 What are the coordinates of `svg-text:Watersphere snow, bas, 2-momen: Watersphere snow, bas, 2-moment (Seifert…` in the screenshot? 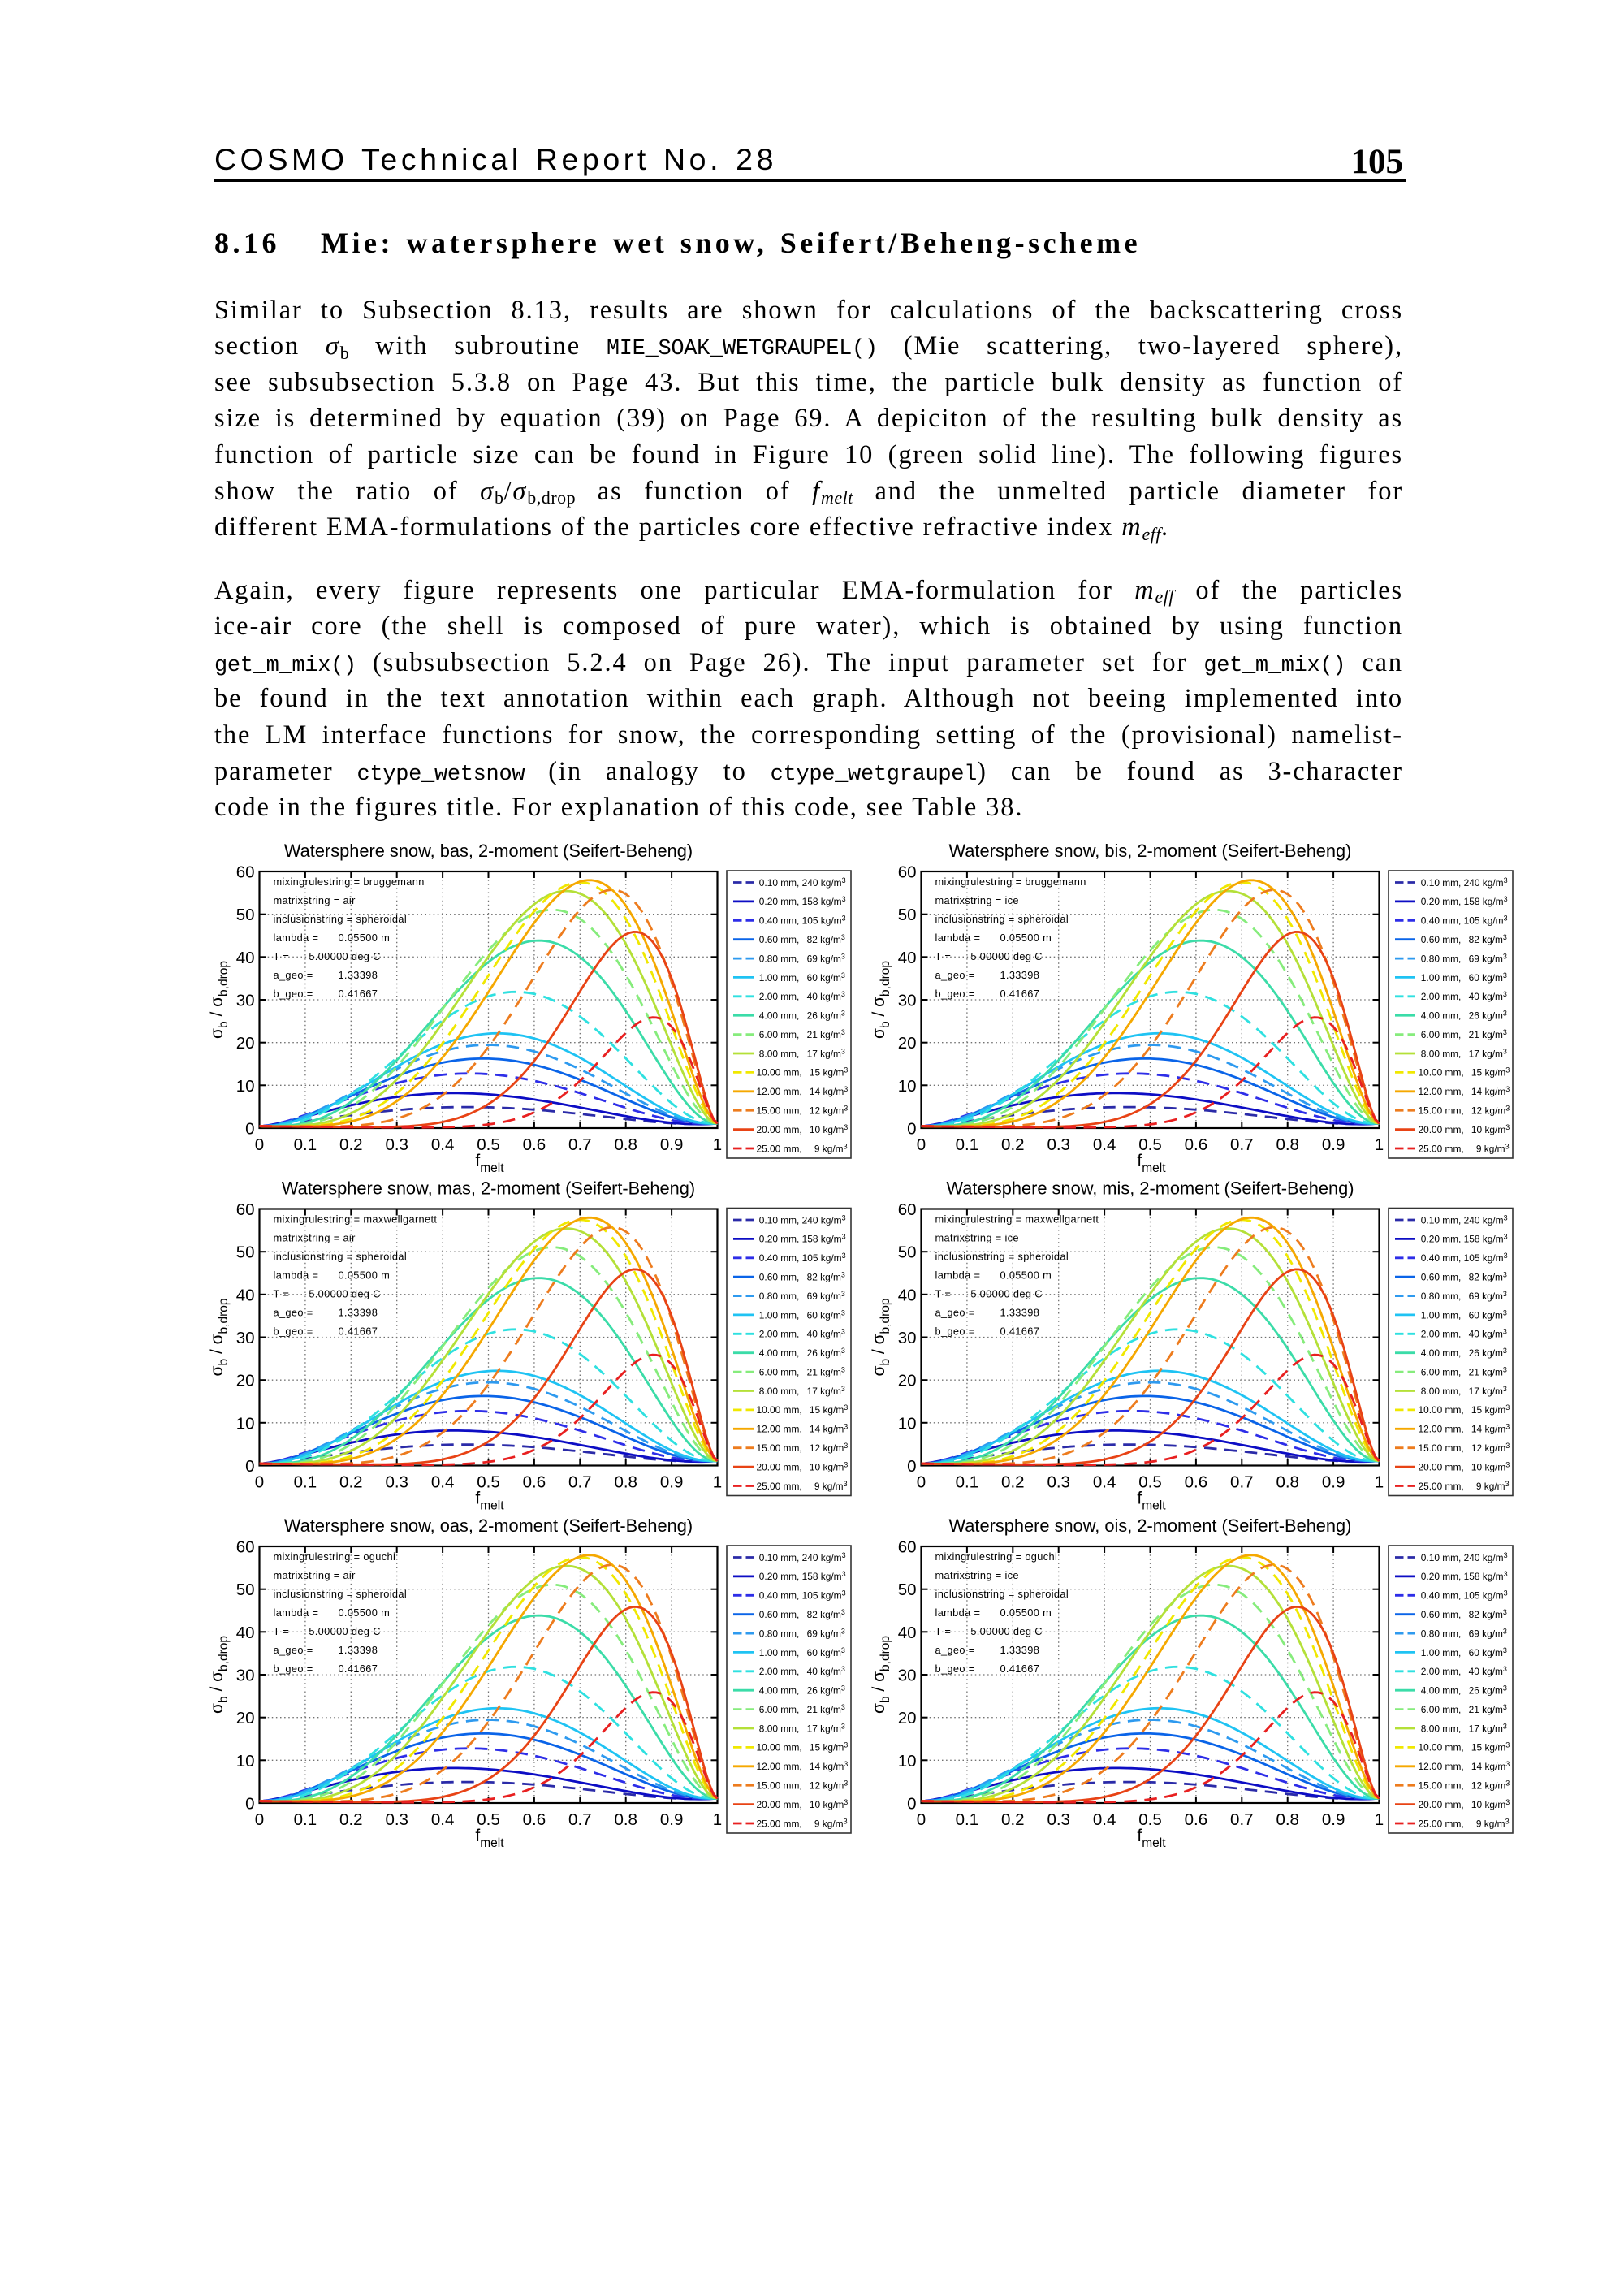 It's located at (489, 851).